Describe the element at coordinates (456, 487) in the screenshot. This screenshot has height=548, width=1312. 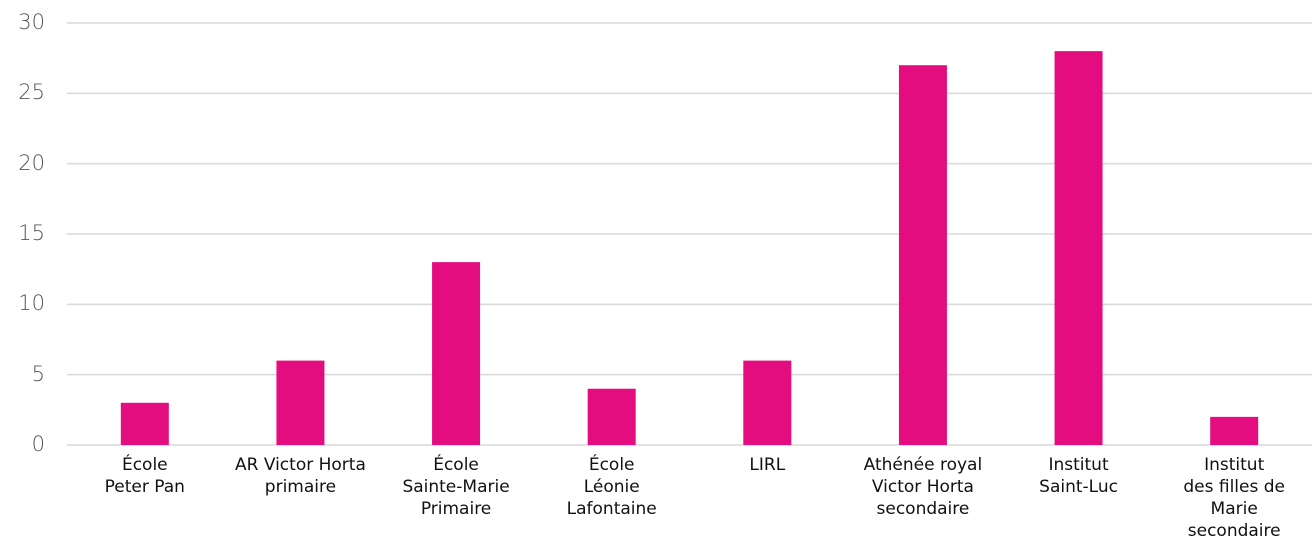
I see `x-tick-label: École Sainte-Marie Primaire` at that location.